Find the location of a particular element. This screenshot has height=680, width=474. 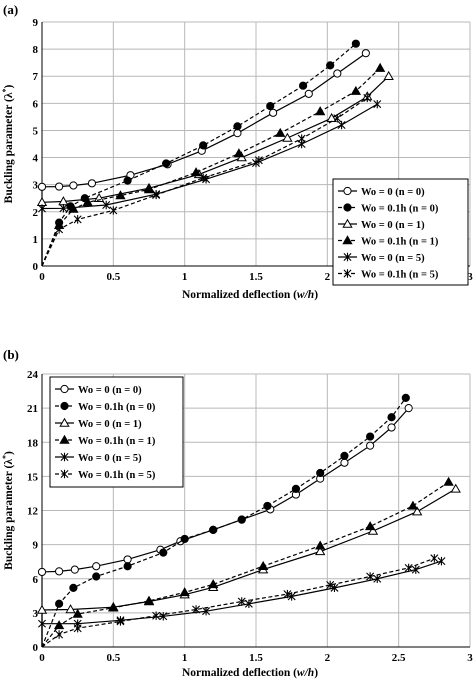

legend-box is located at coordinates (400, 232).